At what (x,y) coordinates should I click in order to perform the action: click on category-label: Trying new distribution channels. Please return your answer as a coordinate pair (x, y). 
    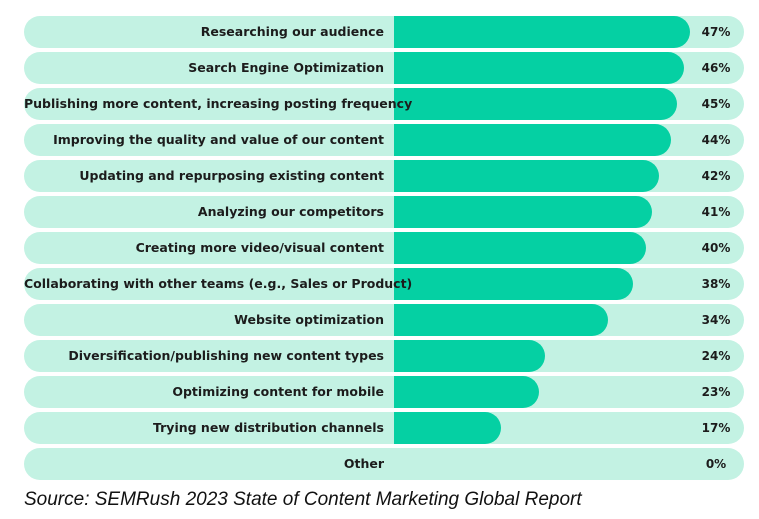
    Looking at the image, I should click on (268, 427).